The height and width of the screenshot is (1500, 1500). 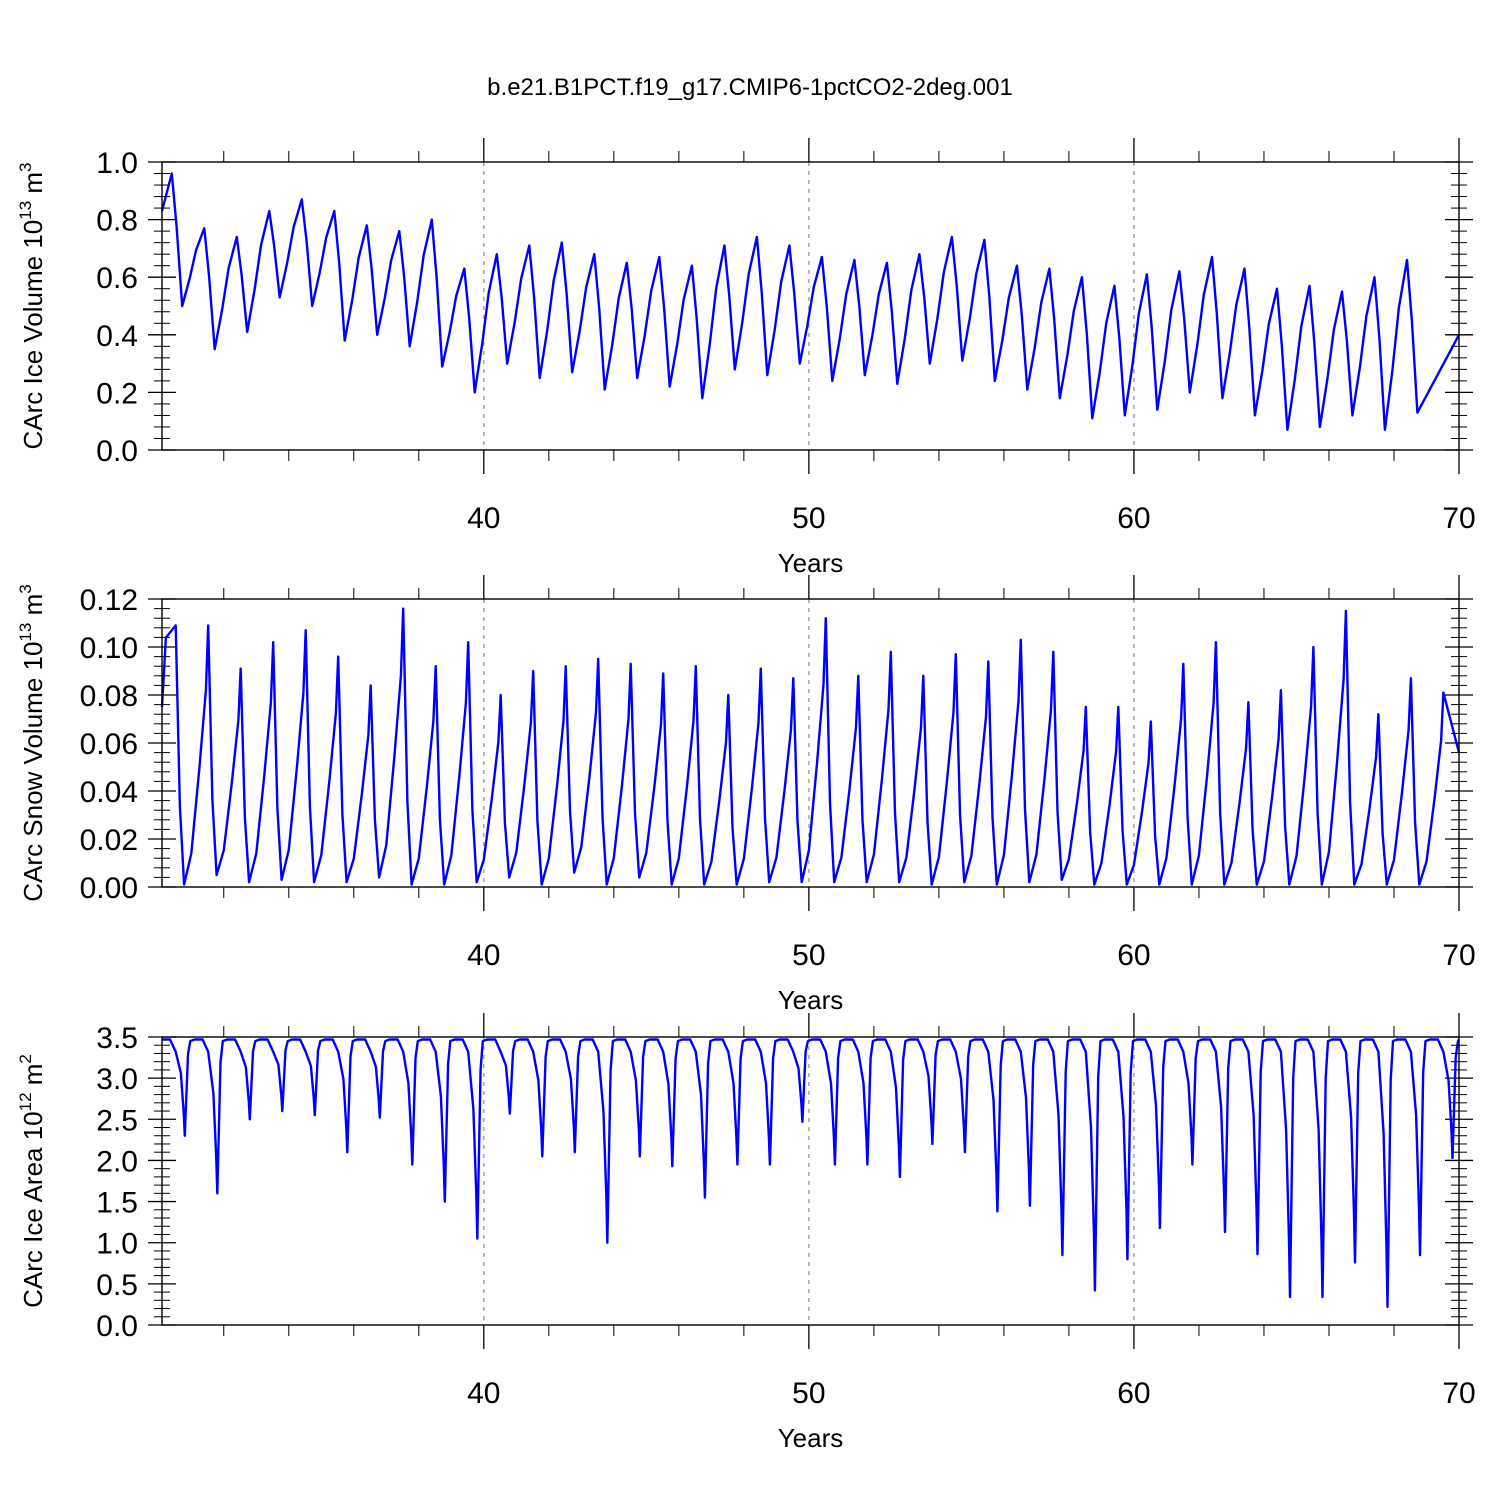 I want to click on y-tick-label: 0.4, so click(x=117, y=336).